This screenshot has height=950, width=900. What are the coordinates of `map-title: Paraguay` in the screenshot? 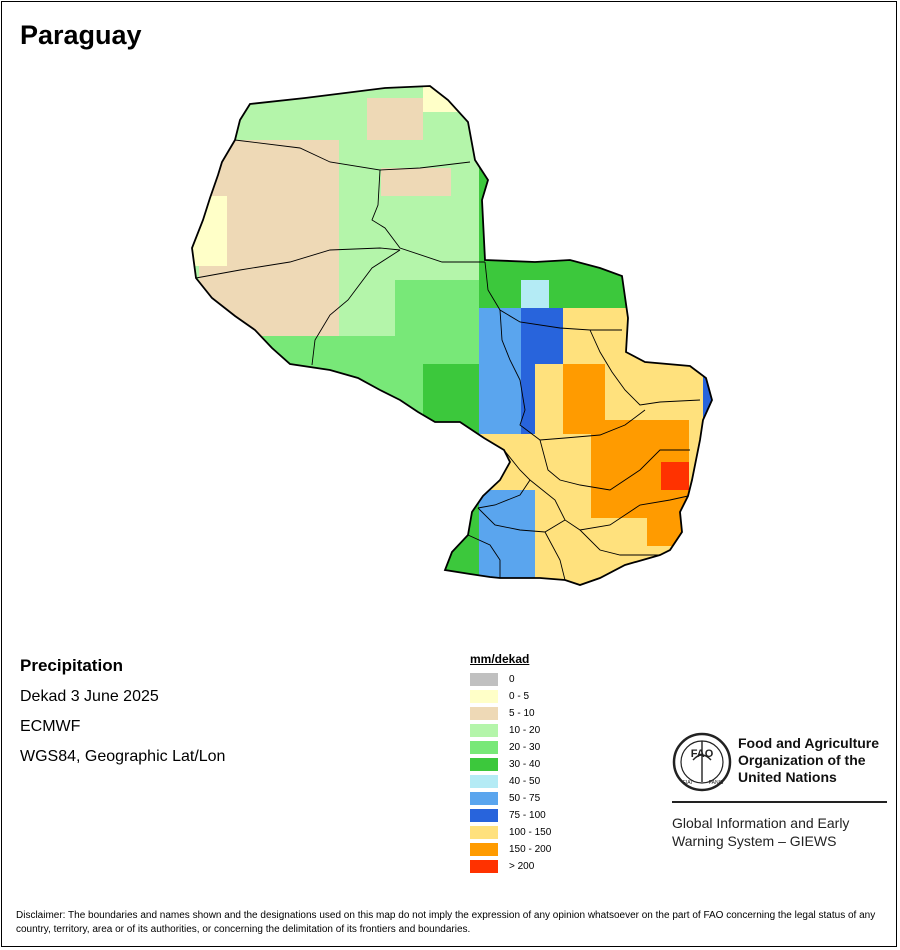 It's located at (81, 35).